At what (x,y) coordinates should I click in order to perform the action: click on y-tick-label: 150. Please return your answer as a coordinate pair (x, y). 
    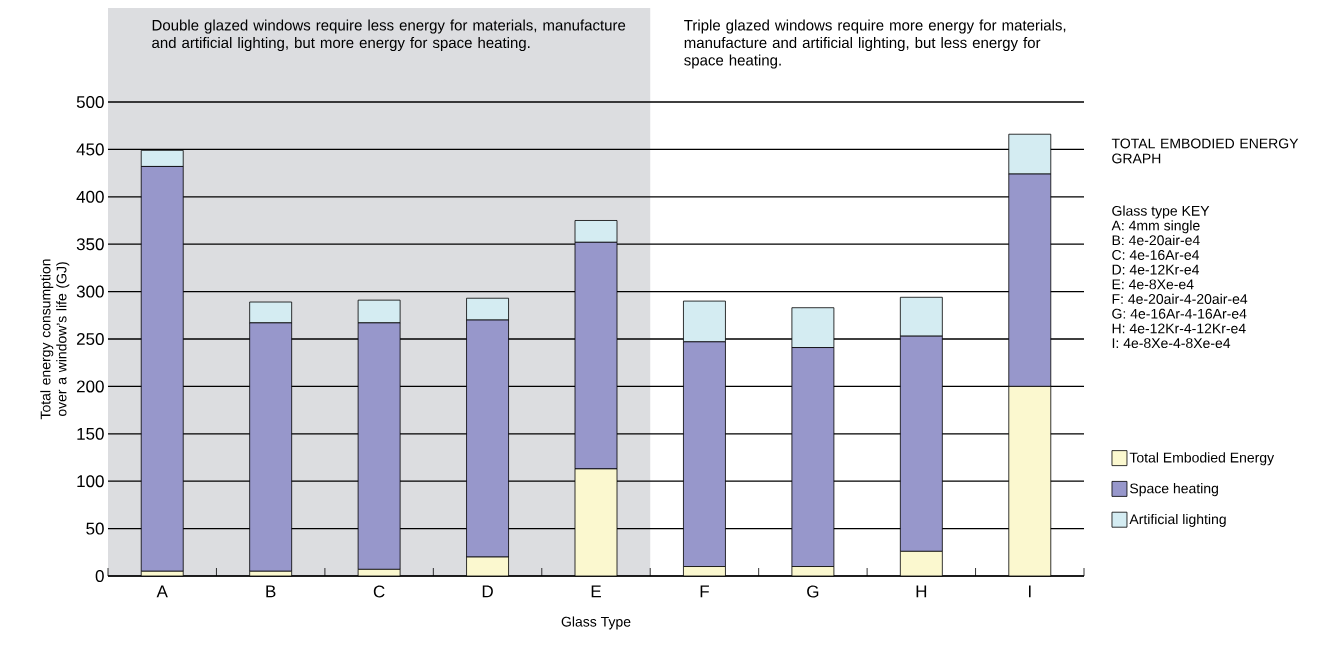
    Looking at the image, I should click on (90, 433).